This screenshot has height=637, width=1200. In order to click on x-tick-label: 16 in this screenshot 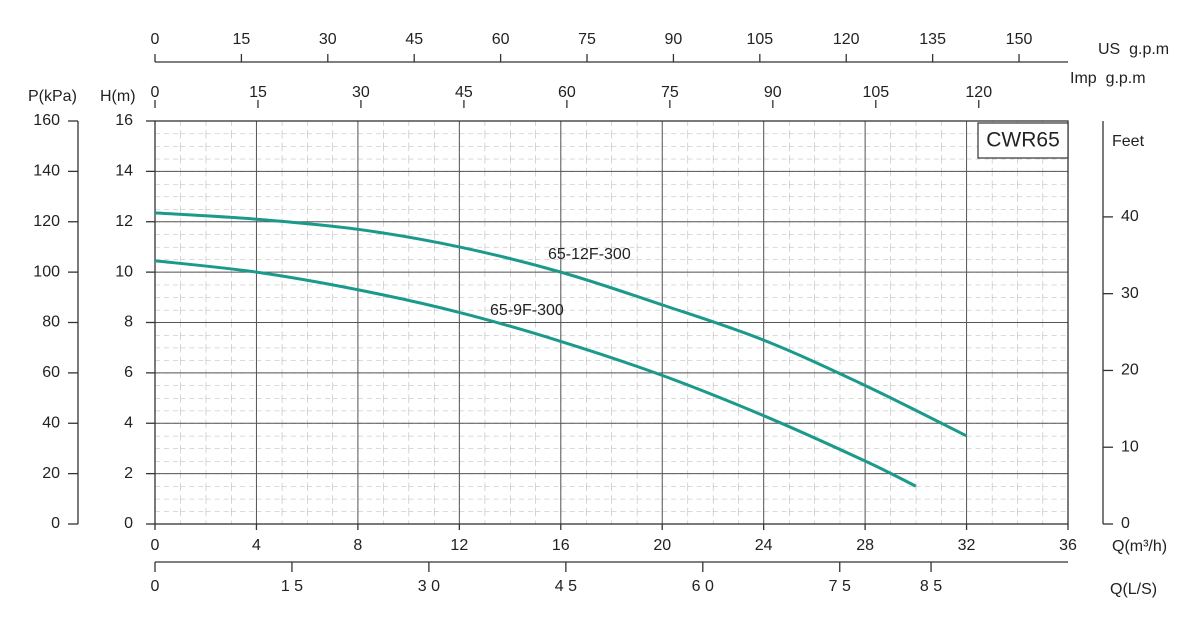, I will do `click(561, 545)`.